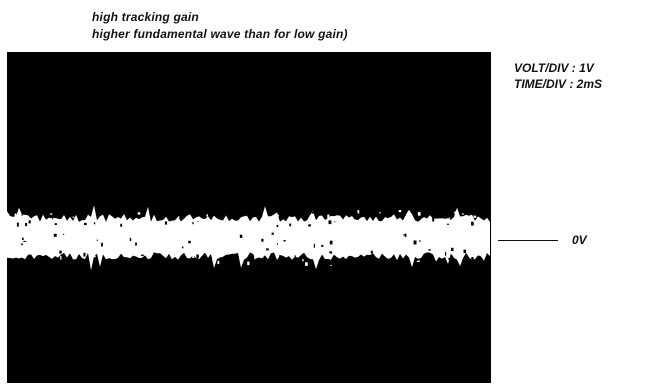  Describe the element at coordinates (554, 68) in the screenshot. I see `volt-div-label: VOLT/DIV : 1V` at that location.